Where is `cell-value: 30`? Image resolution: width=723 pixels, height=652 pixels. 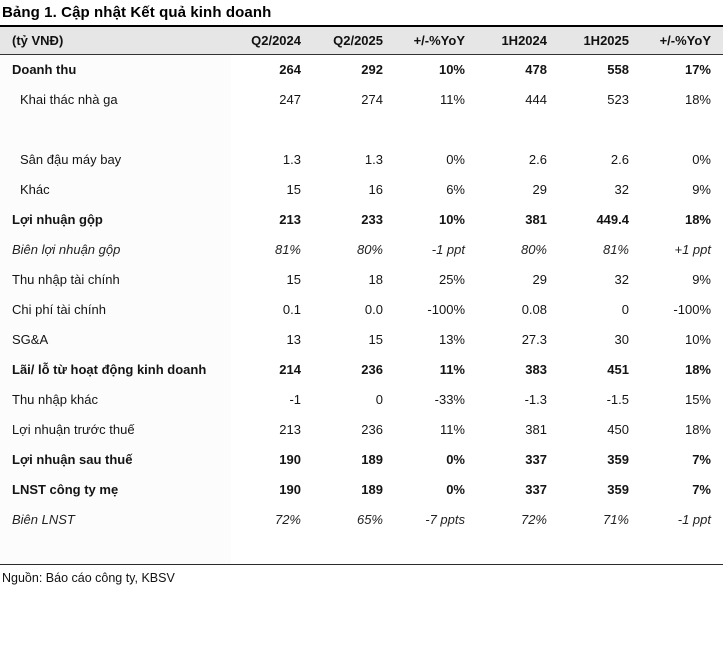
cell-value: 30 is located at coordinates (621, 339).